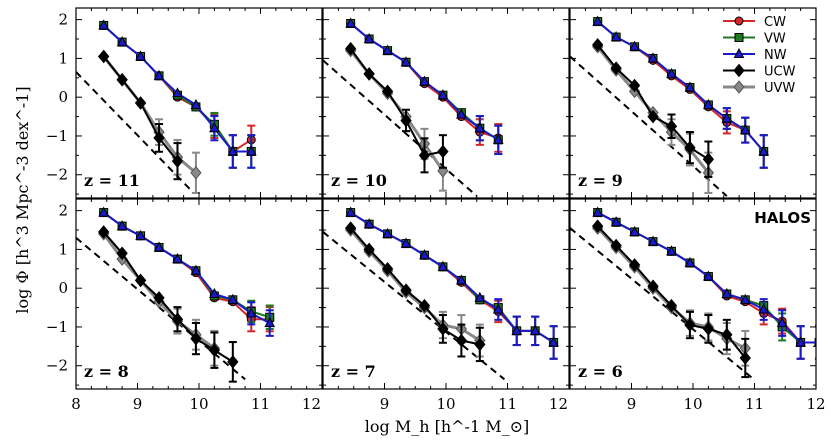  Describe the element at coordinates (782, 218) in the screenshot. I see `halos-badge: HALOS` at that location.